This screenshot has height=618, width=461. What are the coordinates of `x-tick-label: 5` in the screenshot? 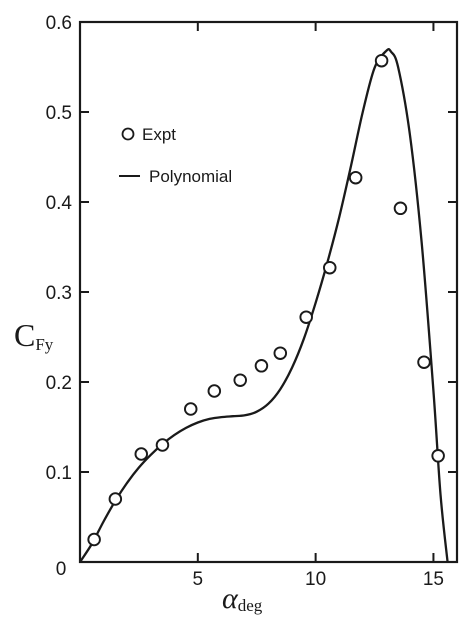 It's located at (198, 579).